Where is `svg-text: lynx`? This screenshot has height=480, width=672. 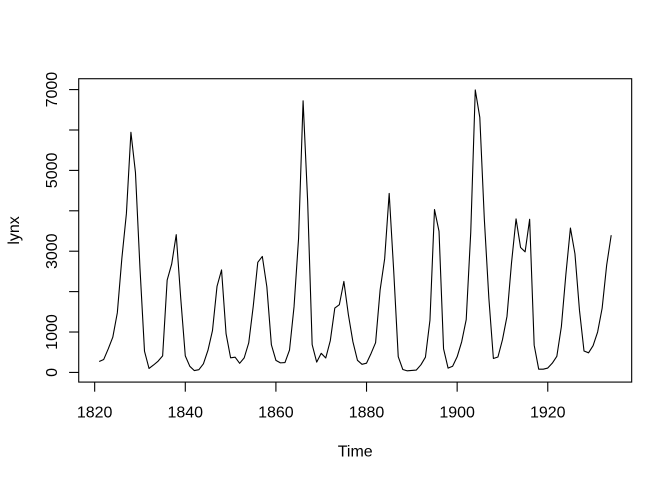
svg-text: lynx is located at coordinates (14, 230).